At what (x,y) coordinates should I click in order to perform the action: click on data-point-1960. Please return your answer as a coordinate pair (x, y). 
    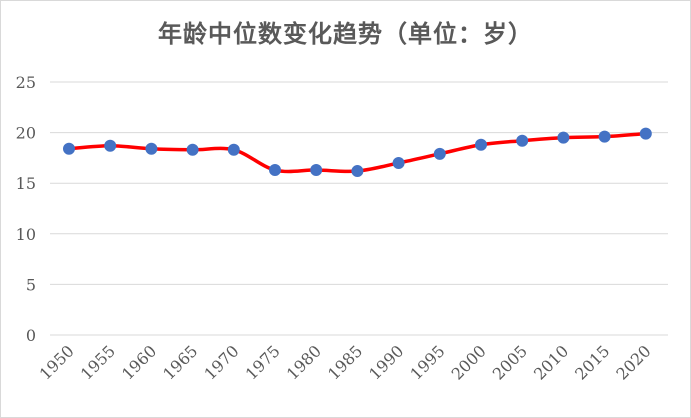
    Looking at the image, I should click on (151, 148).